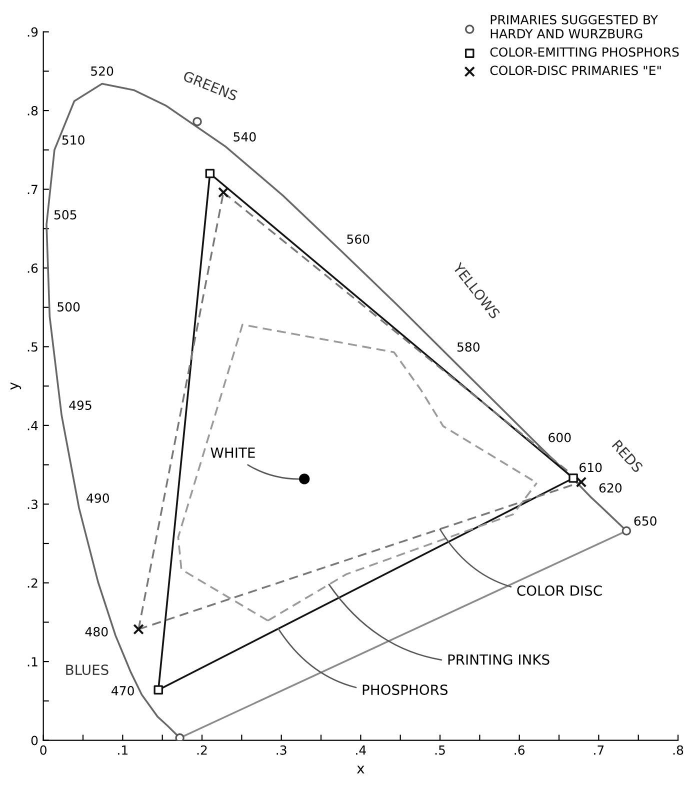 This screenshot has width=699, height=796. Describe the element at coordinates (202, 750) in the screenshot. I see `x-tick-label: .2` at that location.